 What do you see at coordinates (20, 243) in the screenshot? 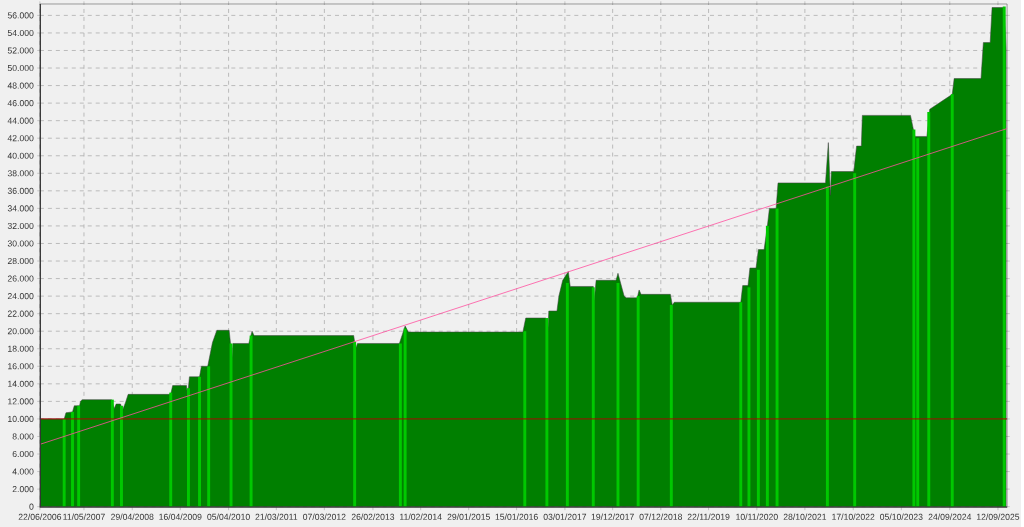
I see `y-tick-label: 30.000` at bounding box center [20, 243].